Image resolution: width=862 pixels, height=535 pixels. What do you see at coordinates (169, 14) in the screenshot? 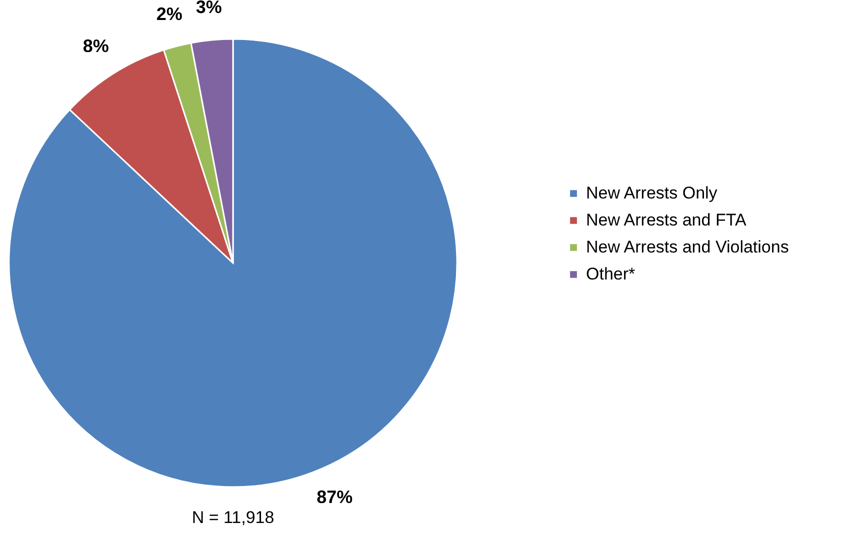
I see `data-label: 2%` at bounding box center [169, 14].